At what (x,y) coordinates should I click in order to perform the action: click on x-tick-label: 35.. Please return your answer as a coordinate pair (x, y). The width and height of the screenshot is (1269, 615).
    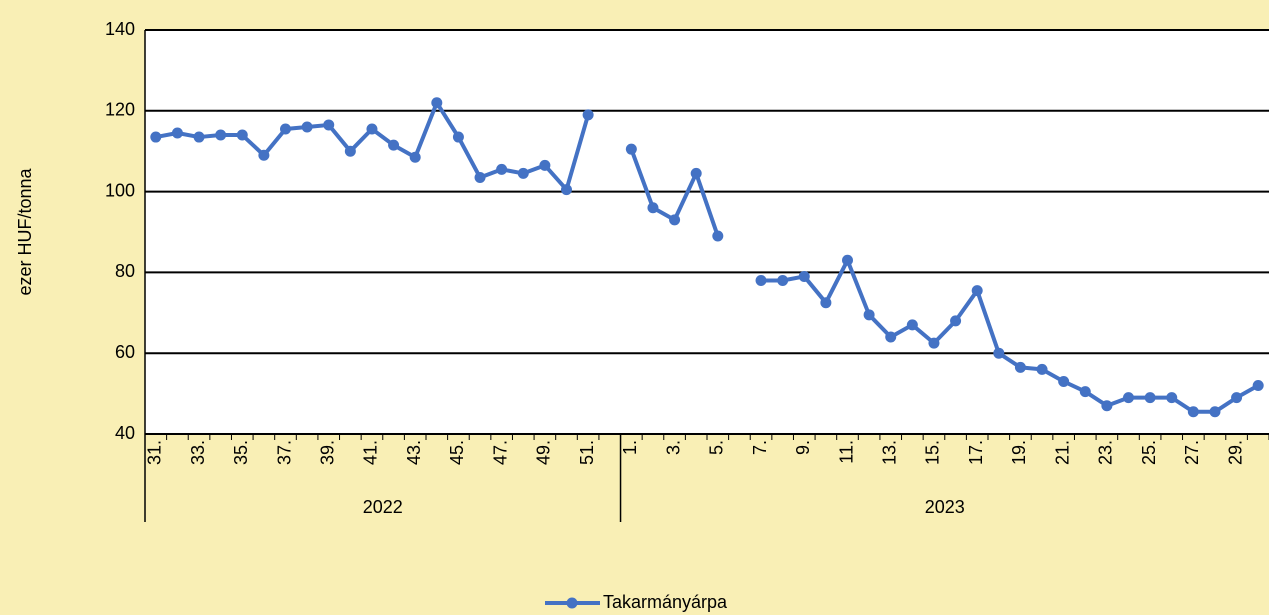
    Looking at the image, I should click on (241, 452).